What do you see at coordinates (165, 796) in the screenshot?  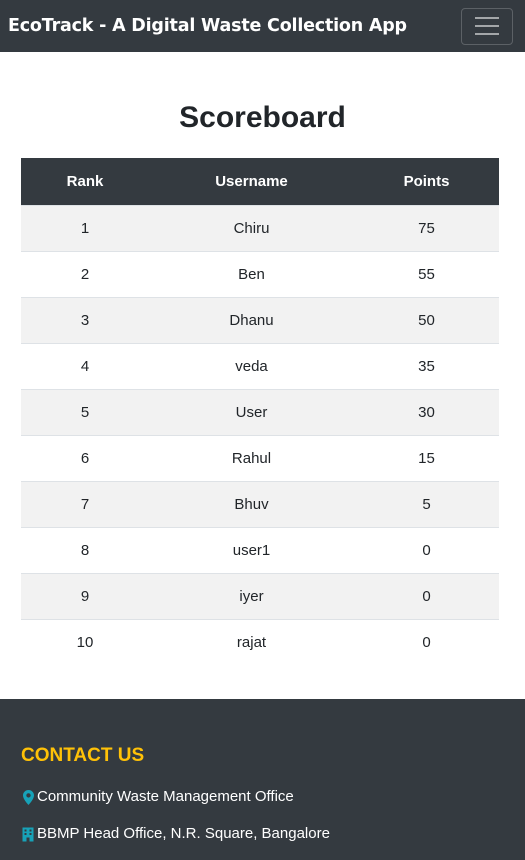 I see `contact-office-text: Community Waste Management Office` at bounding box center [165, 796].